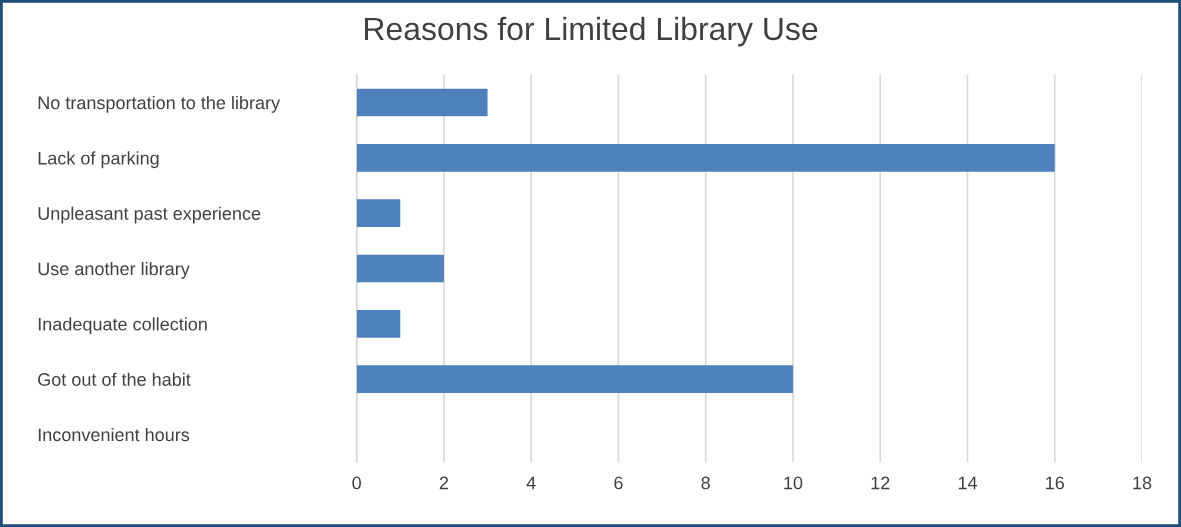 This screenshot has width=1181, height=527. Describe the element at coordinates (98, 160) in the screenshot. I see `y-tick-label: Lack of parking` at that location.